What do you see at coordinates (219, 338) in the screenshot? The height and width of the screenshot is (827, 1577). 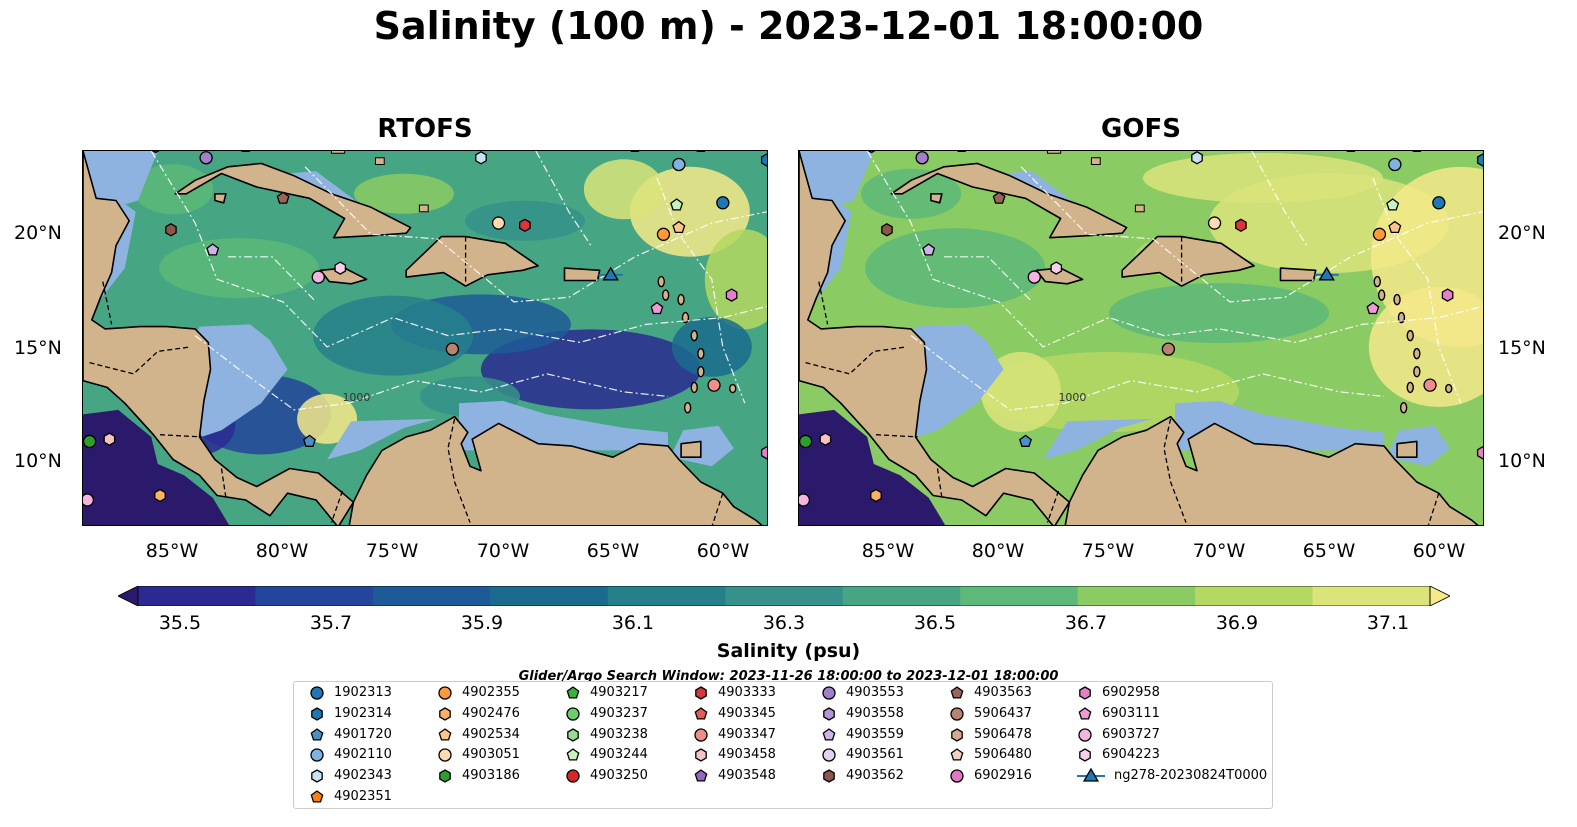 I see `land-central-america` at bounding box center [219, 338].